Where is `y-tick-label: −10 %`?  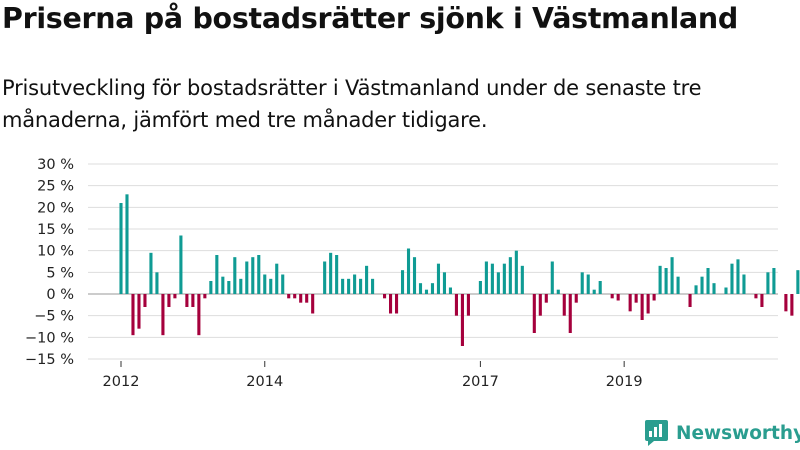 y-tick-label: −10 % is located at coordinates (49, 338).